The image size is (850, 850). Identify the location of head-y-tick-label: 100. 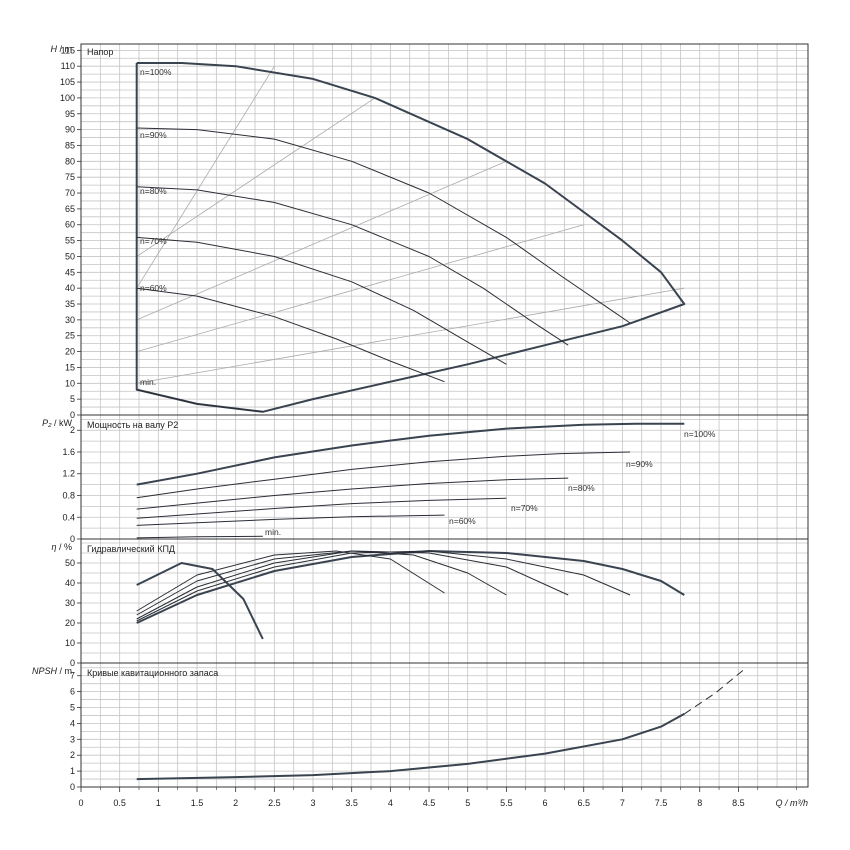
(67, 98).